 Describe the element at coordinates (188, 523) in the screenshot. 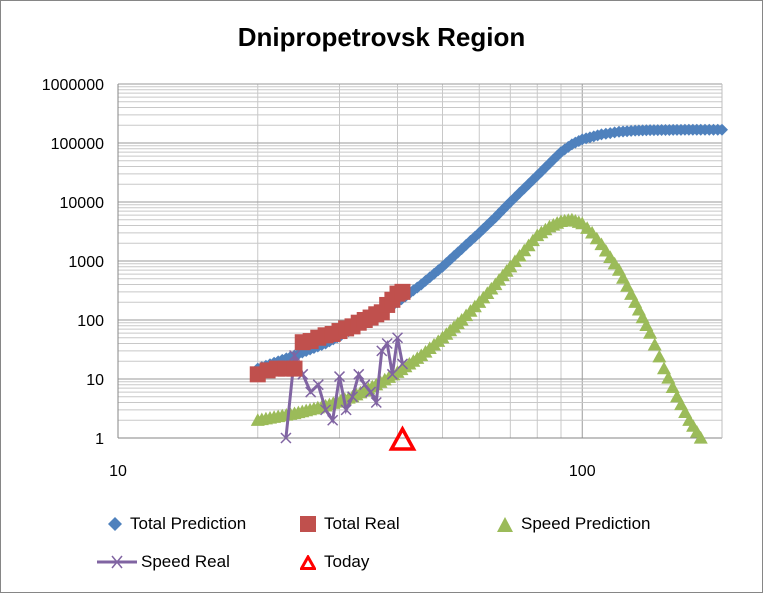

I see `legend-label-total-prediction: Total Prediction` at that location.